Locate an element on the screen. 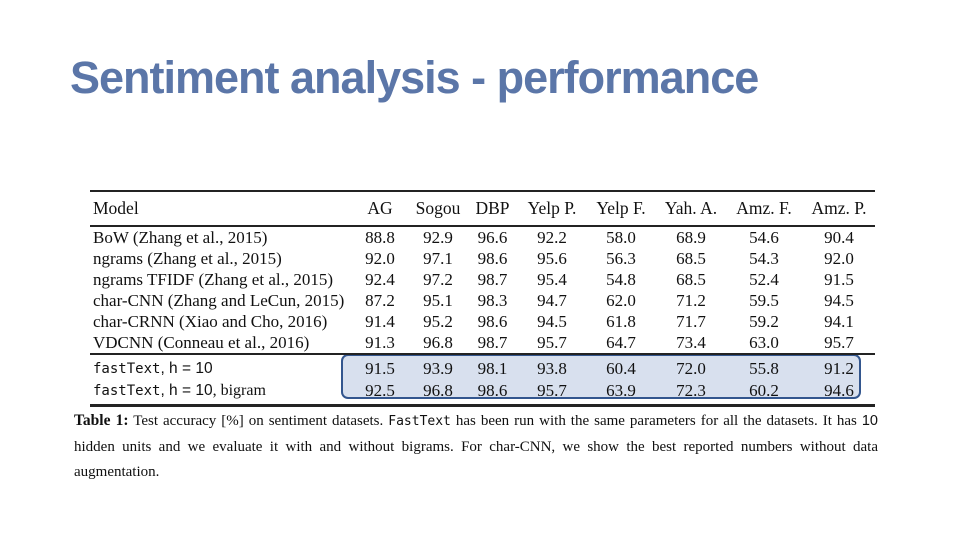  accuracy-value: 54.8 is located at coordinates (621, 279).